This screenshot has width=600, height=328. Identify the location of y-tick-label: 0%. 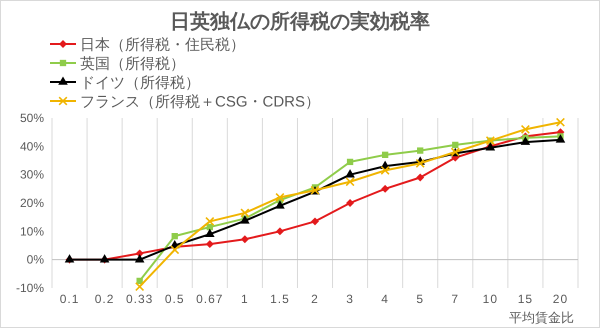
(35, 259).